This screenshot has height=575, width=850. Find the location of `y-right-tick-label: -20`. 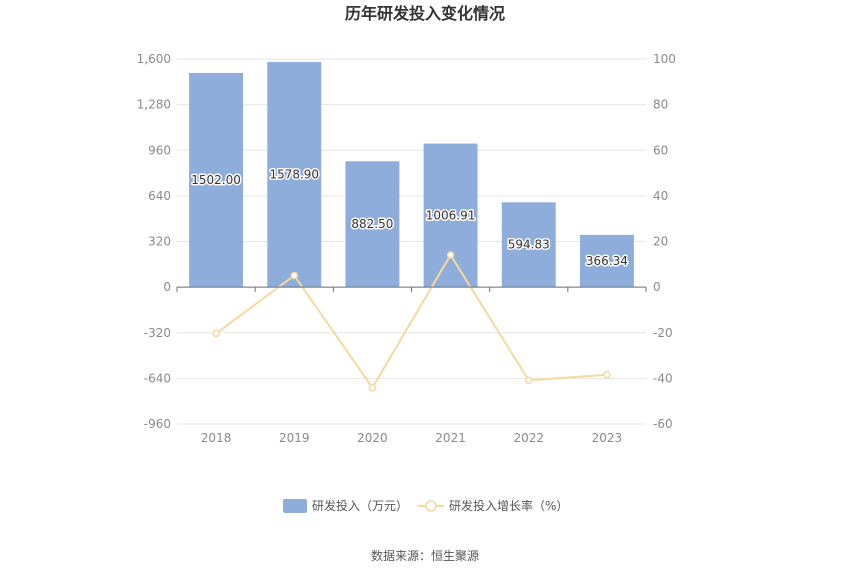

y-right-tick-label: -20 is located at coordinates (663, 333).